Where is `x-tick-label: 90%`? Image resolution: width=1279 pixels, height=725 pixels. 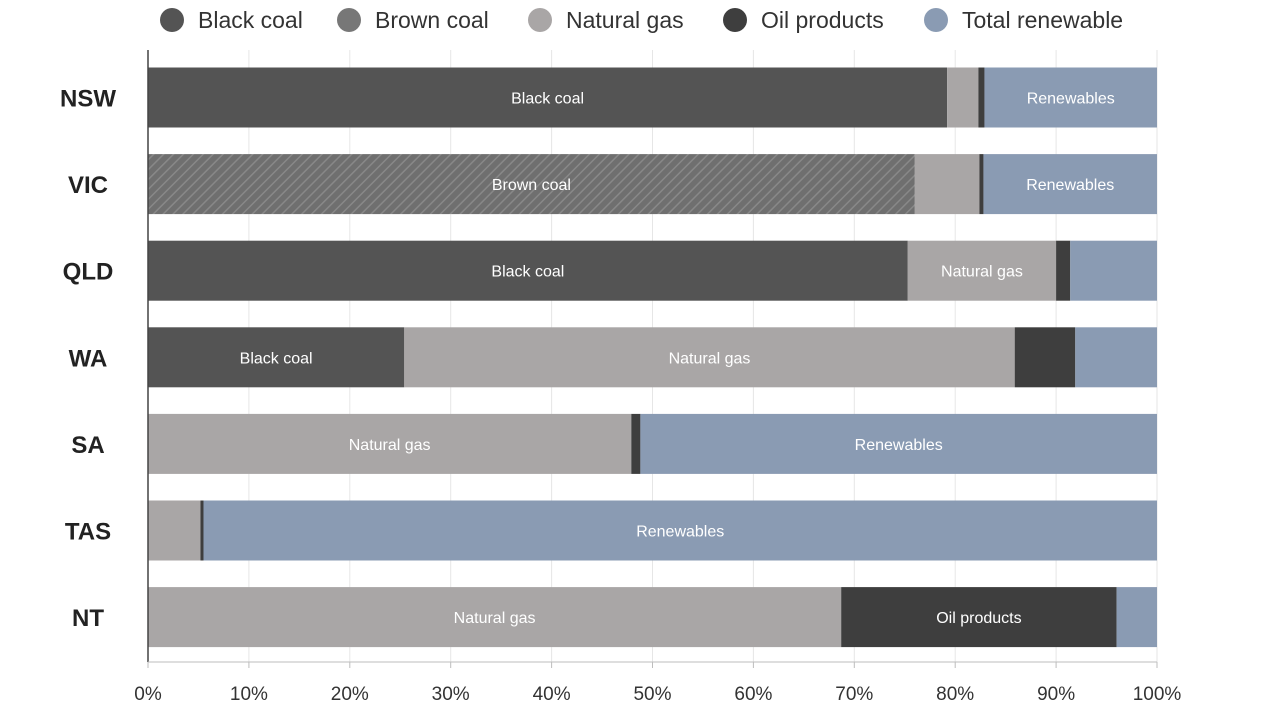
x-tick-label: 90% is located at coordinates (1056, 694).